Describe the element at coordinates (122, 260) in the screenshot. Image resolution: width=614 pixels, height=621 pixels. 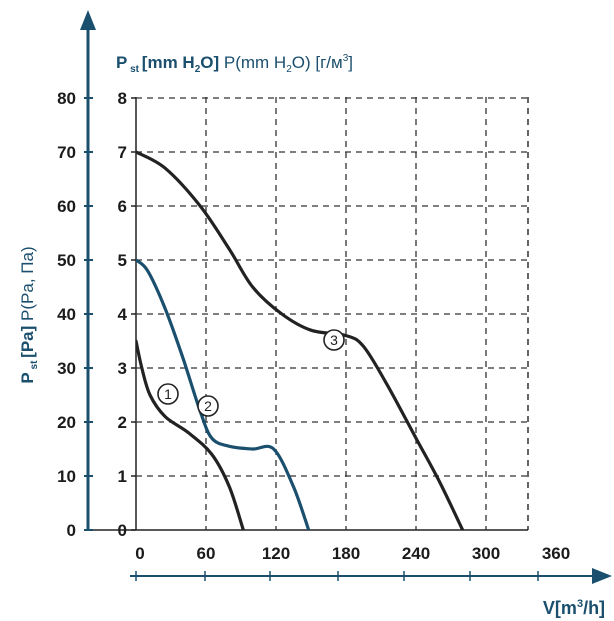
I see `mm-tick-label: 5` at that location.